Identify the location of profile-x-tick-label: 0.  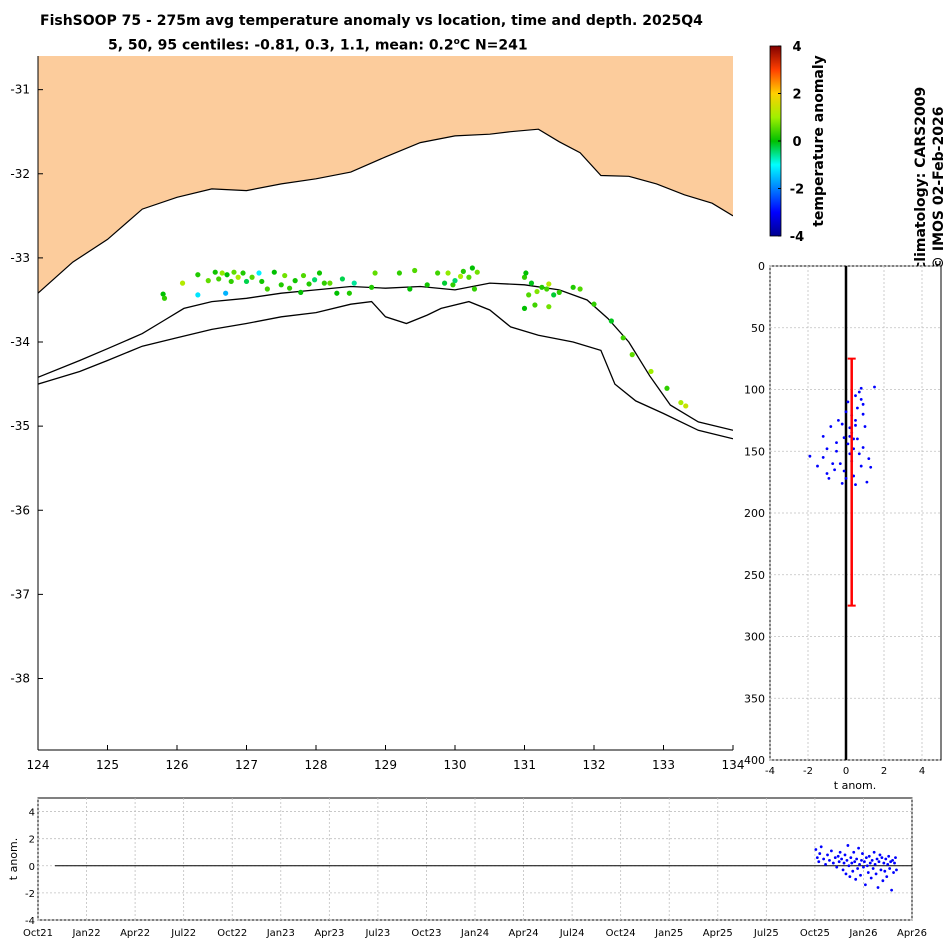
(846, 771).